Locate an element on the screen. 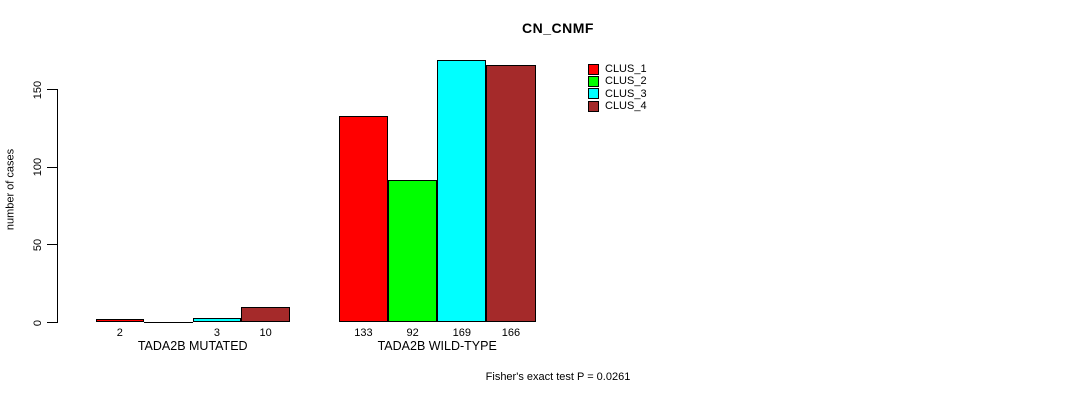 This screenshot has height=400, width=1090. y-tick-label-100: 100 is located at coordinates (38, 167).